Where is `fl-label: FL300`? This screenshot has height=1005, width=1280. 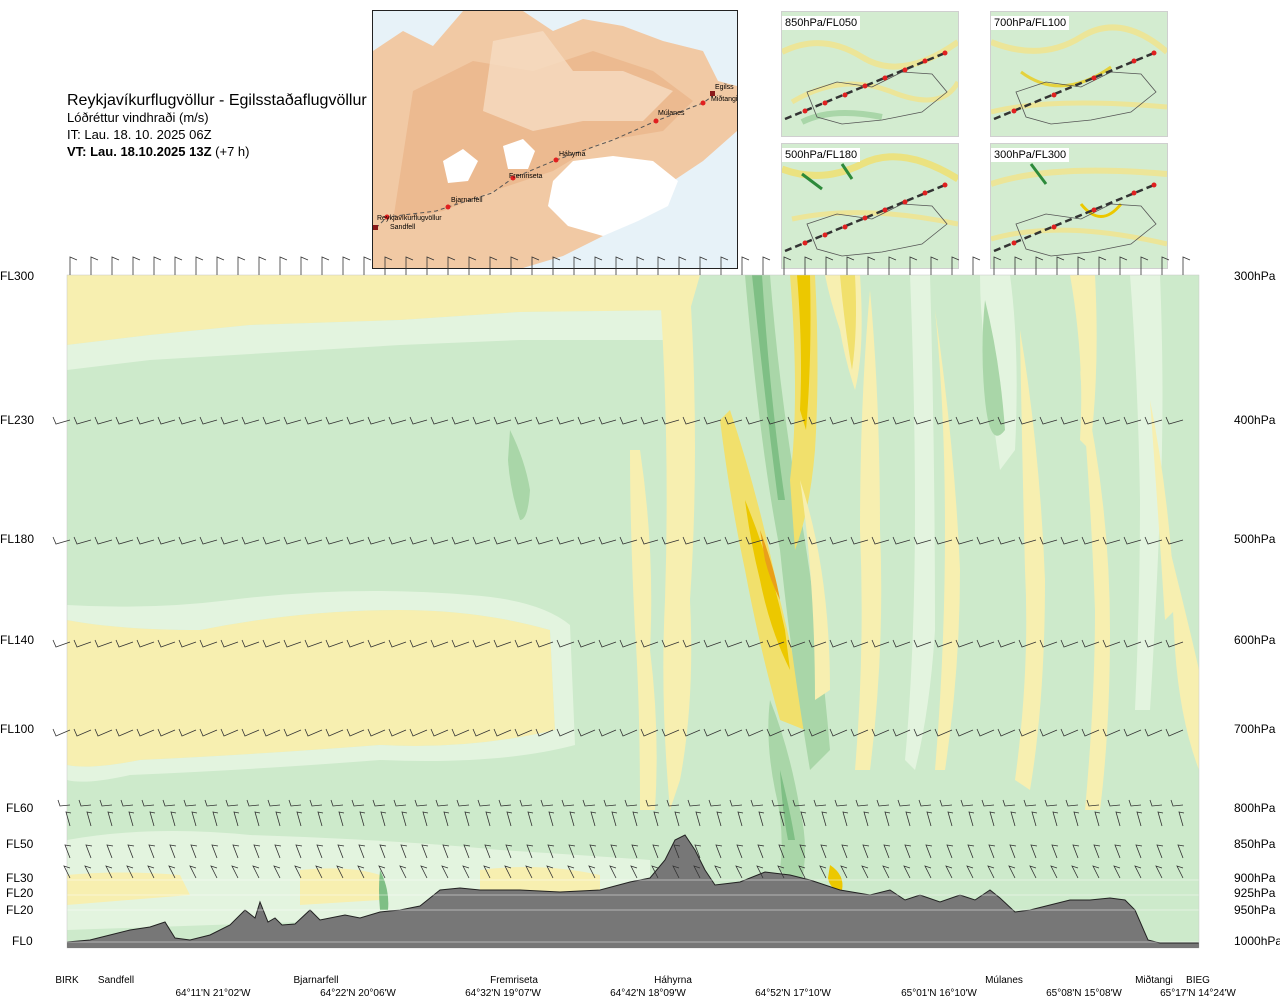 fl-label: FL300 is located at coordinates (17, 276).